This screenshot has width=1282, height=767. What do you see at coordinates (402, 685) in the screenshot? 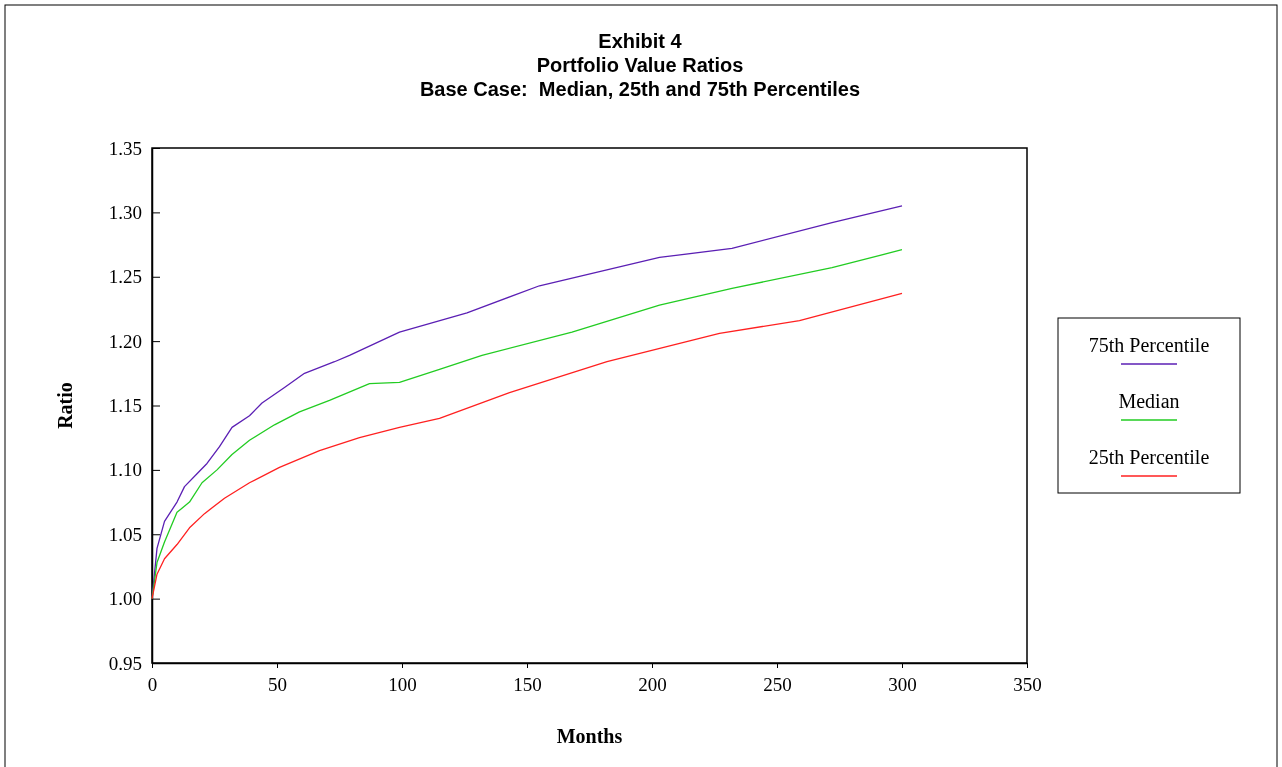
I see `x-tick-label: 100` at bounding box center [402, 685].